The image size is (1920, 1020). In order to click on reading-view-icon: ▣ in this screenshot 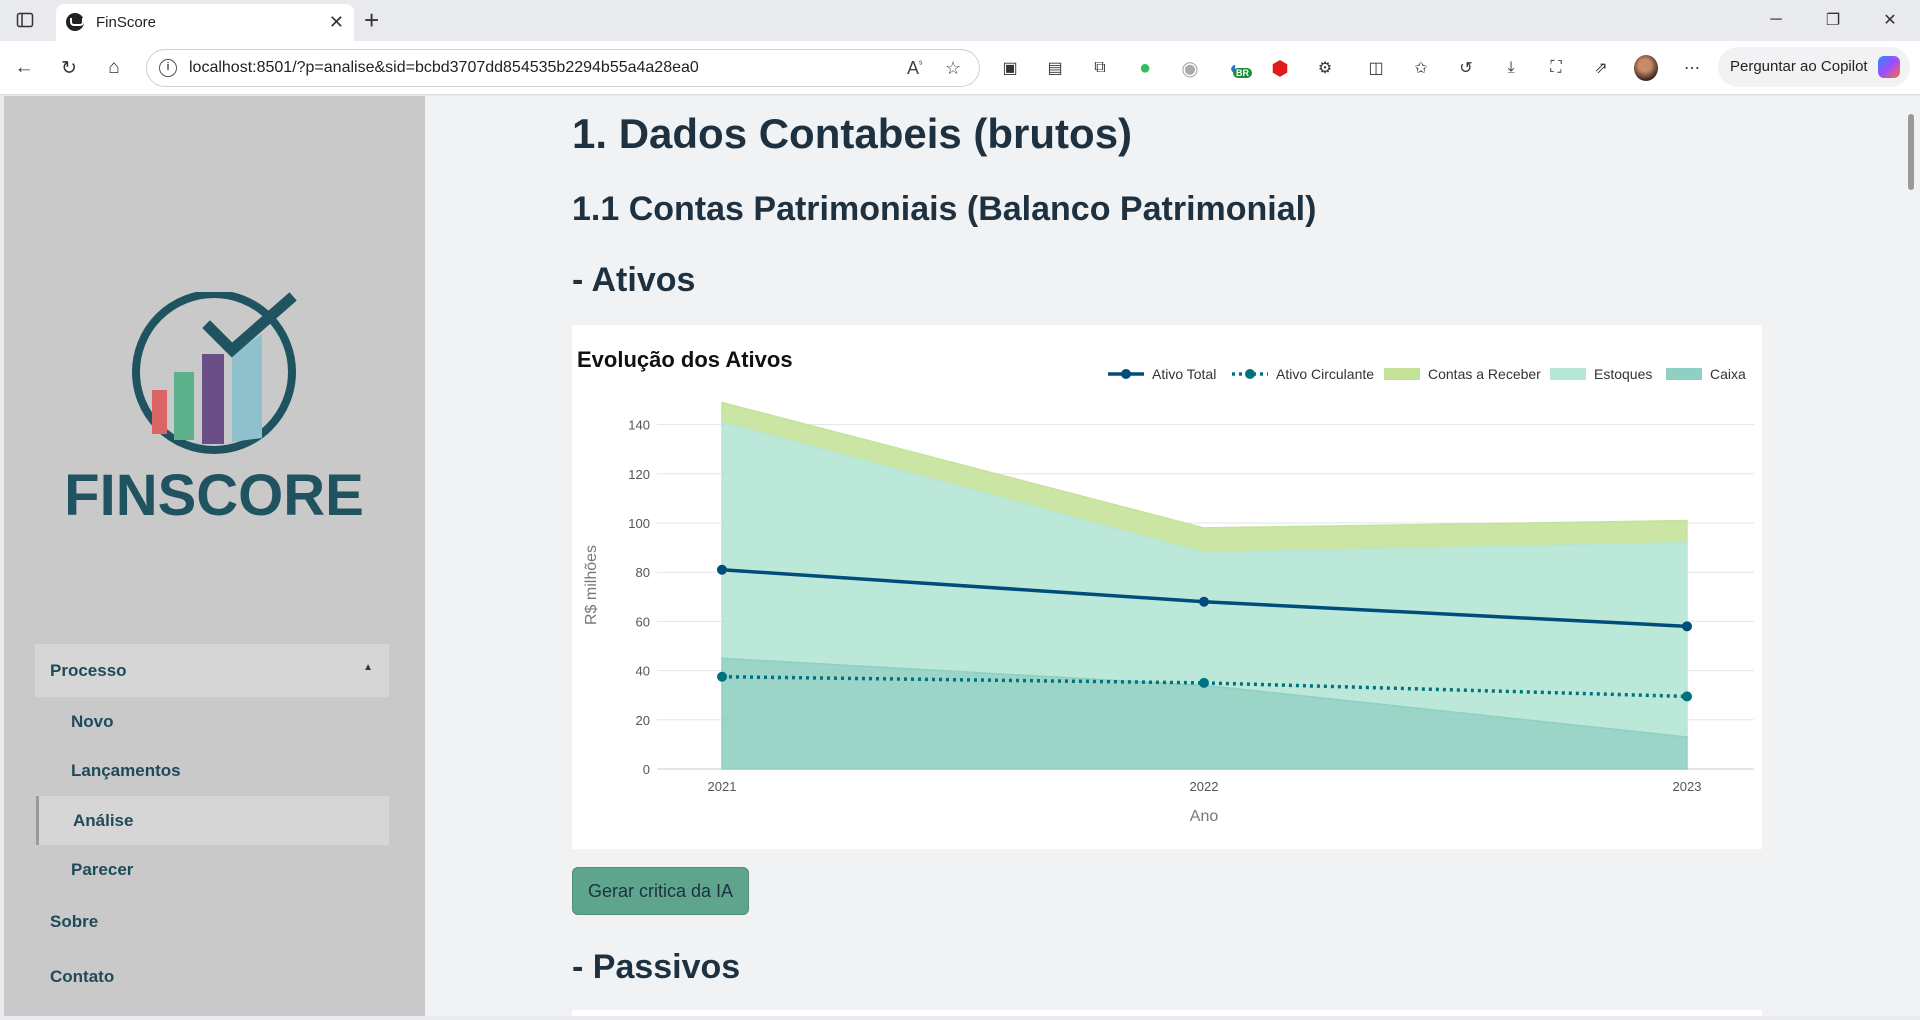, I will do `click(1010, 68)`.